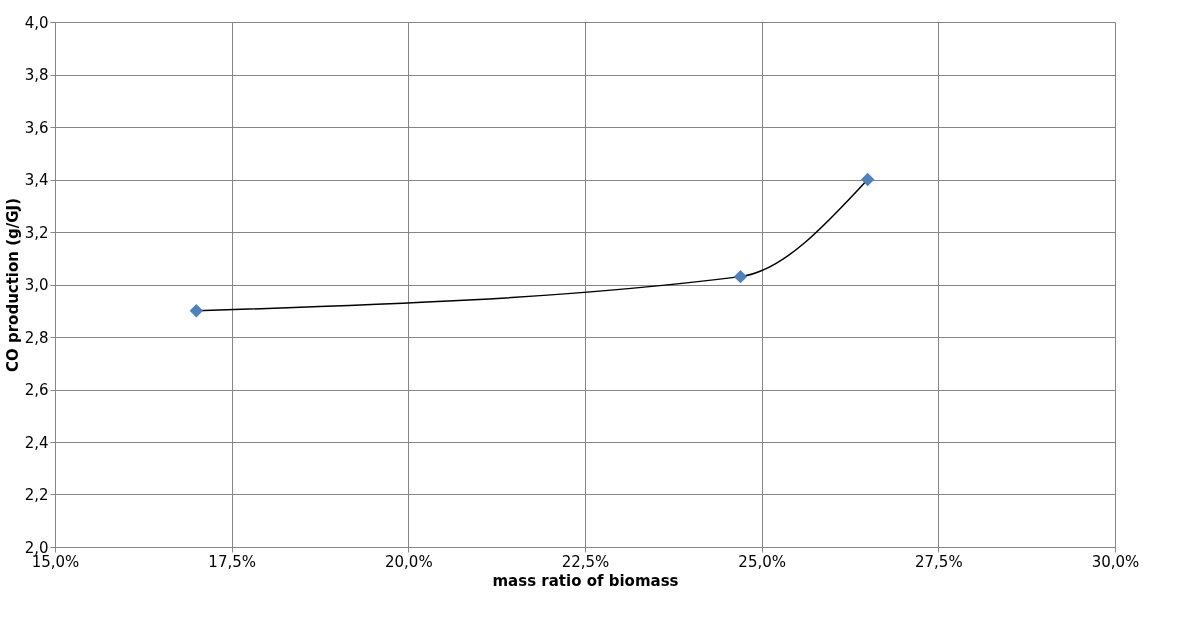 Image resolution: width=1203 pixels, height=630 pixels. What do you see at coordinates (36, 232) in the screenshot?
I see `y-tick-label: 3,2` at bounding box center [36, 232].